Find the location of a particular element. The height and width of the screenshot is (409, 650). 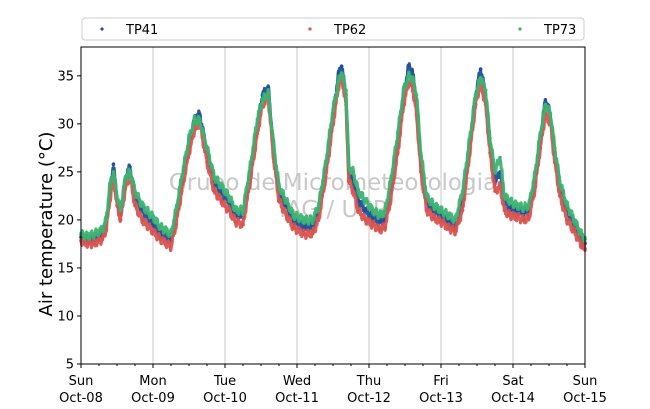

legend: TP41 TP62 TP73 is located at coordinates (333, 29).